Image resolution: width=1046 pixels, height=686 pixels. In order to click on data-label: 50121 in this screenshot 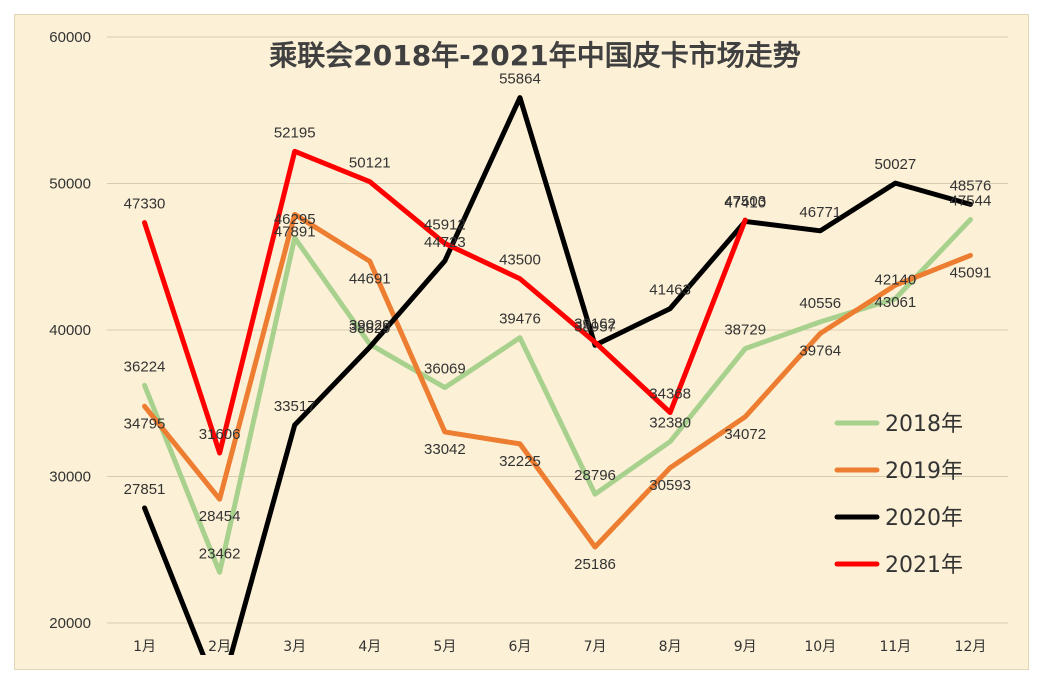, I will do `click(370, 163)`.